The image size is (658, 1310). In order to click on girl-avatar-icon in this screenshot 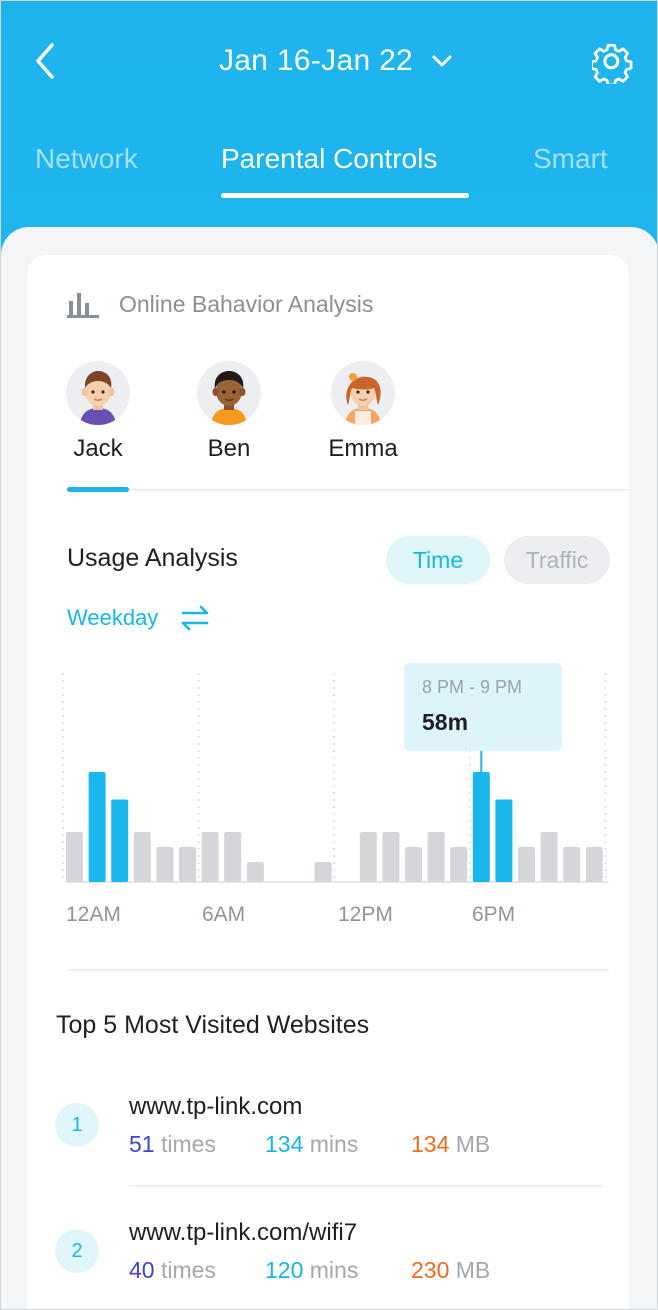, I will do `click(363, 399)`.